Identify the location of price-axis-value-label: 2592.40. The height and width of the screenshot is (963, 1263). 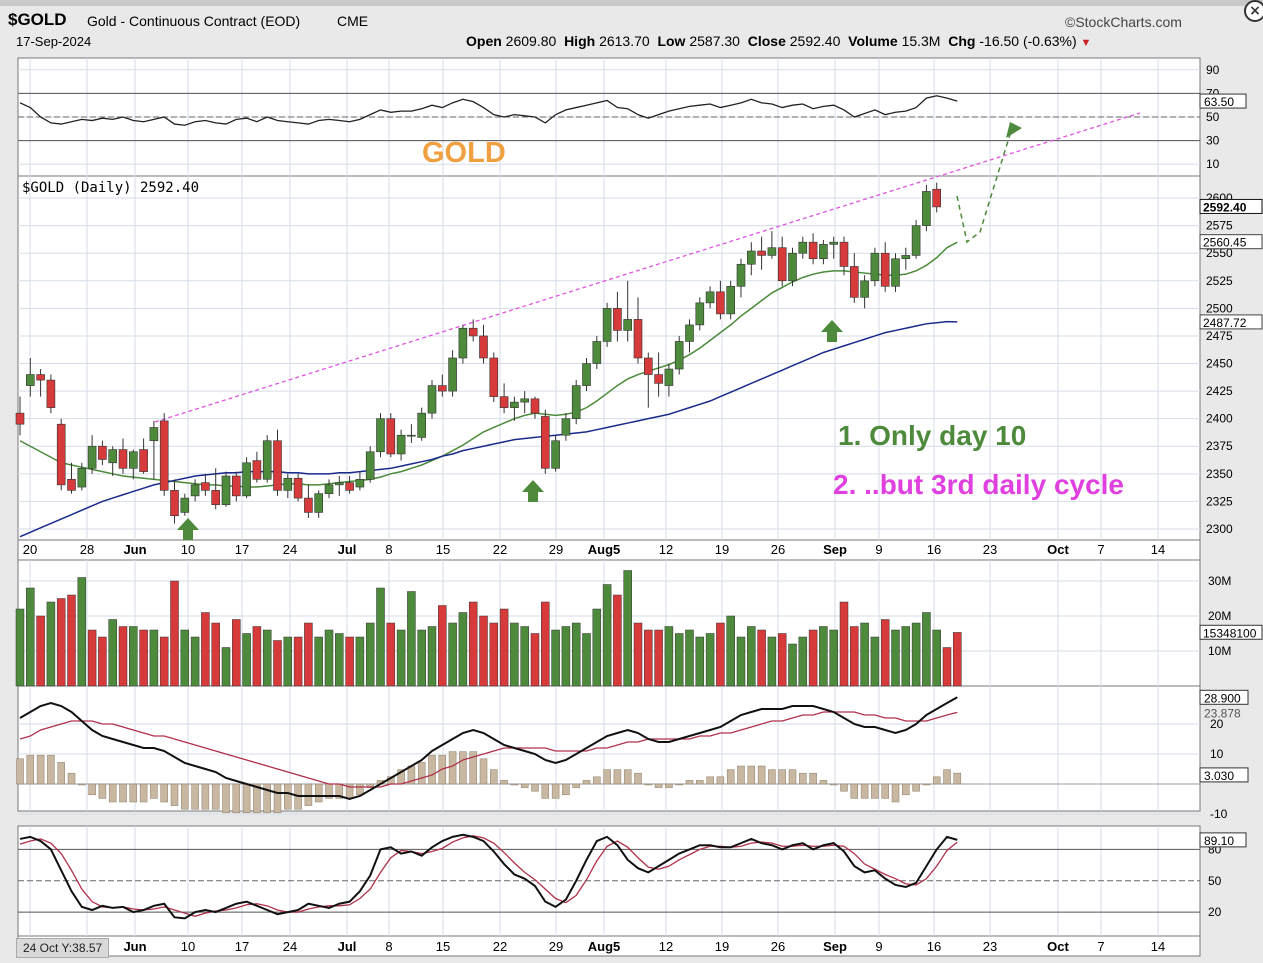
(1225, 207).